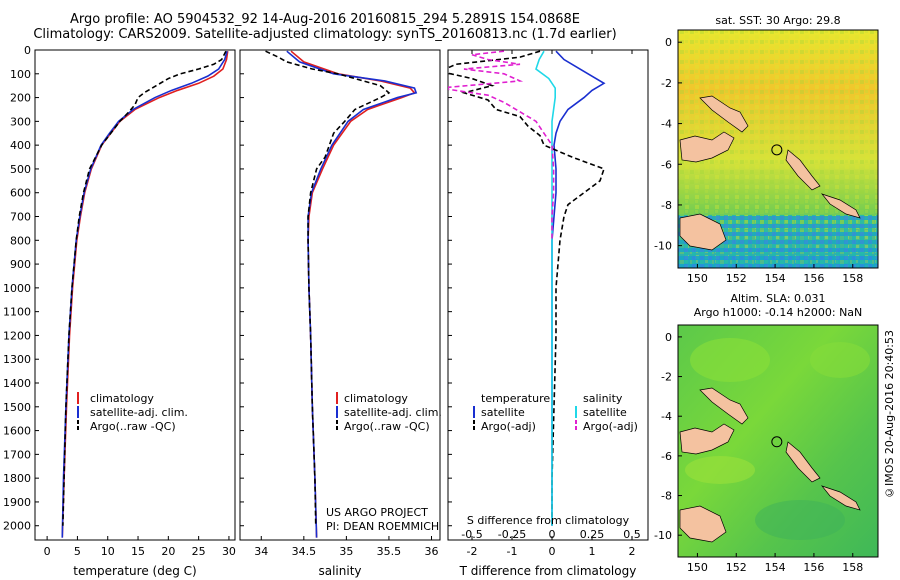 This screenshot has height=580, width=900. Describe the element at coordinates (632, 551) in the screenshot. I see `x-tick-label: 2` at that location.